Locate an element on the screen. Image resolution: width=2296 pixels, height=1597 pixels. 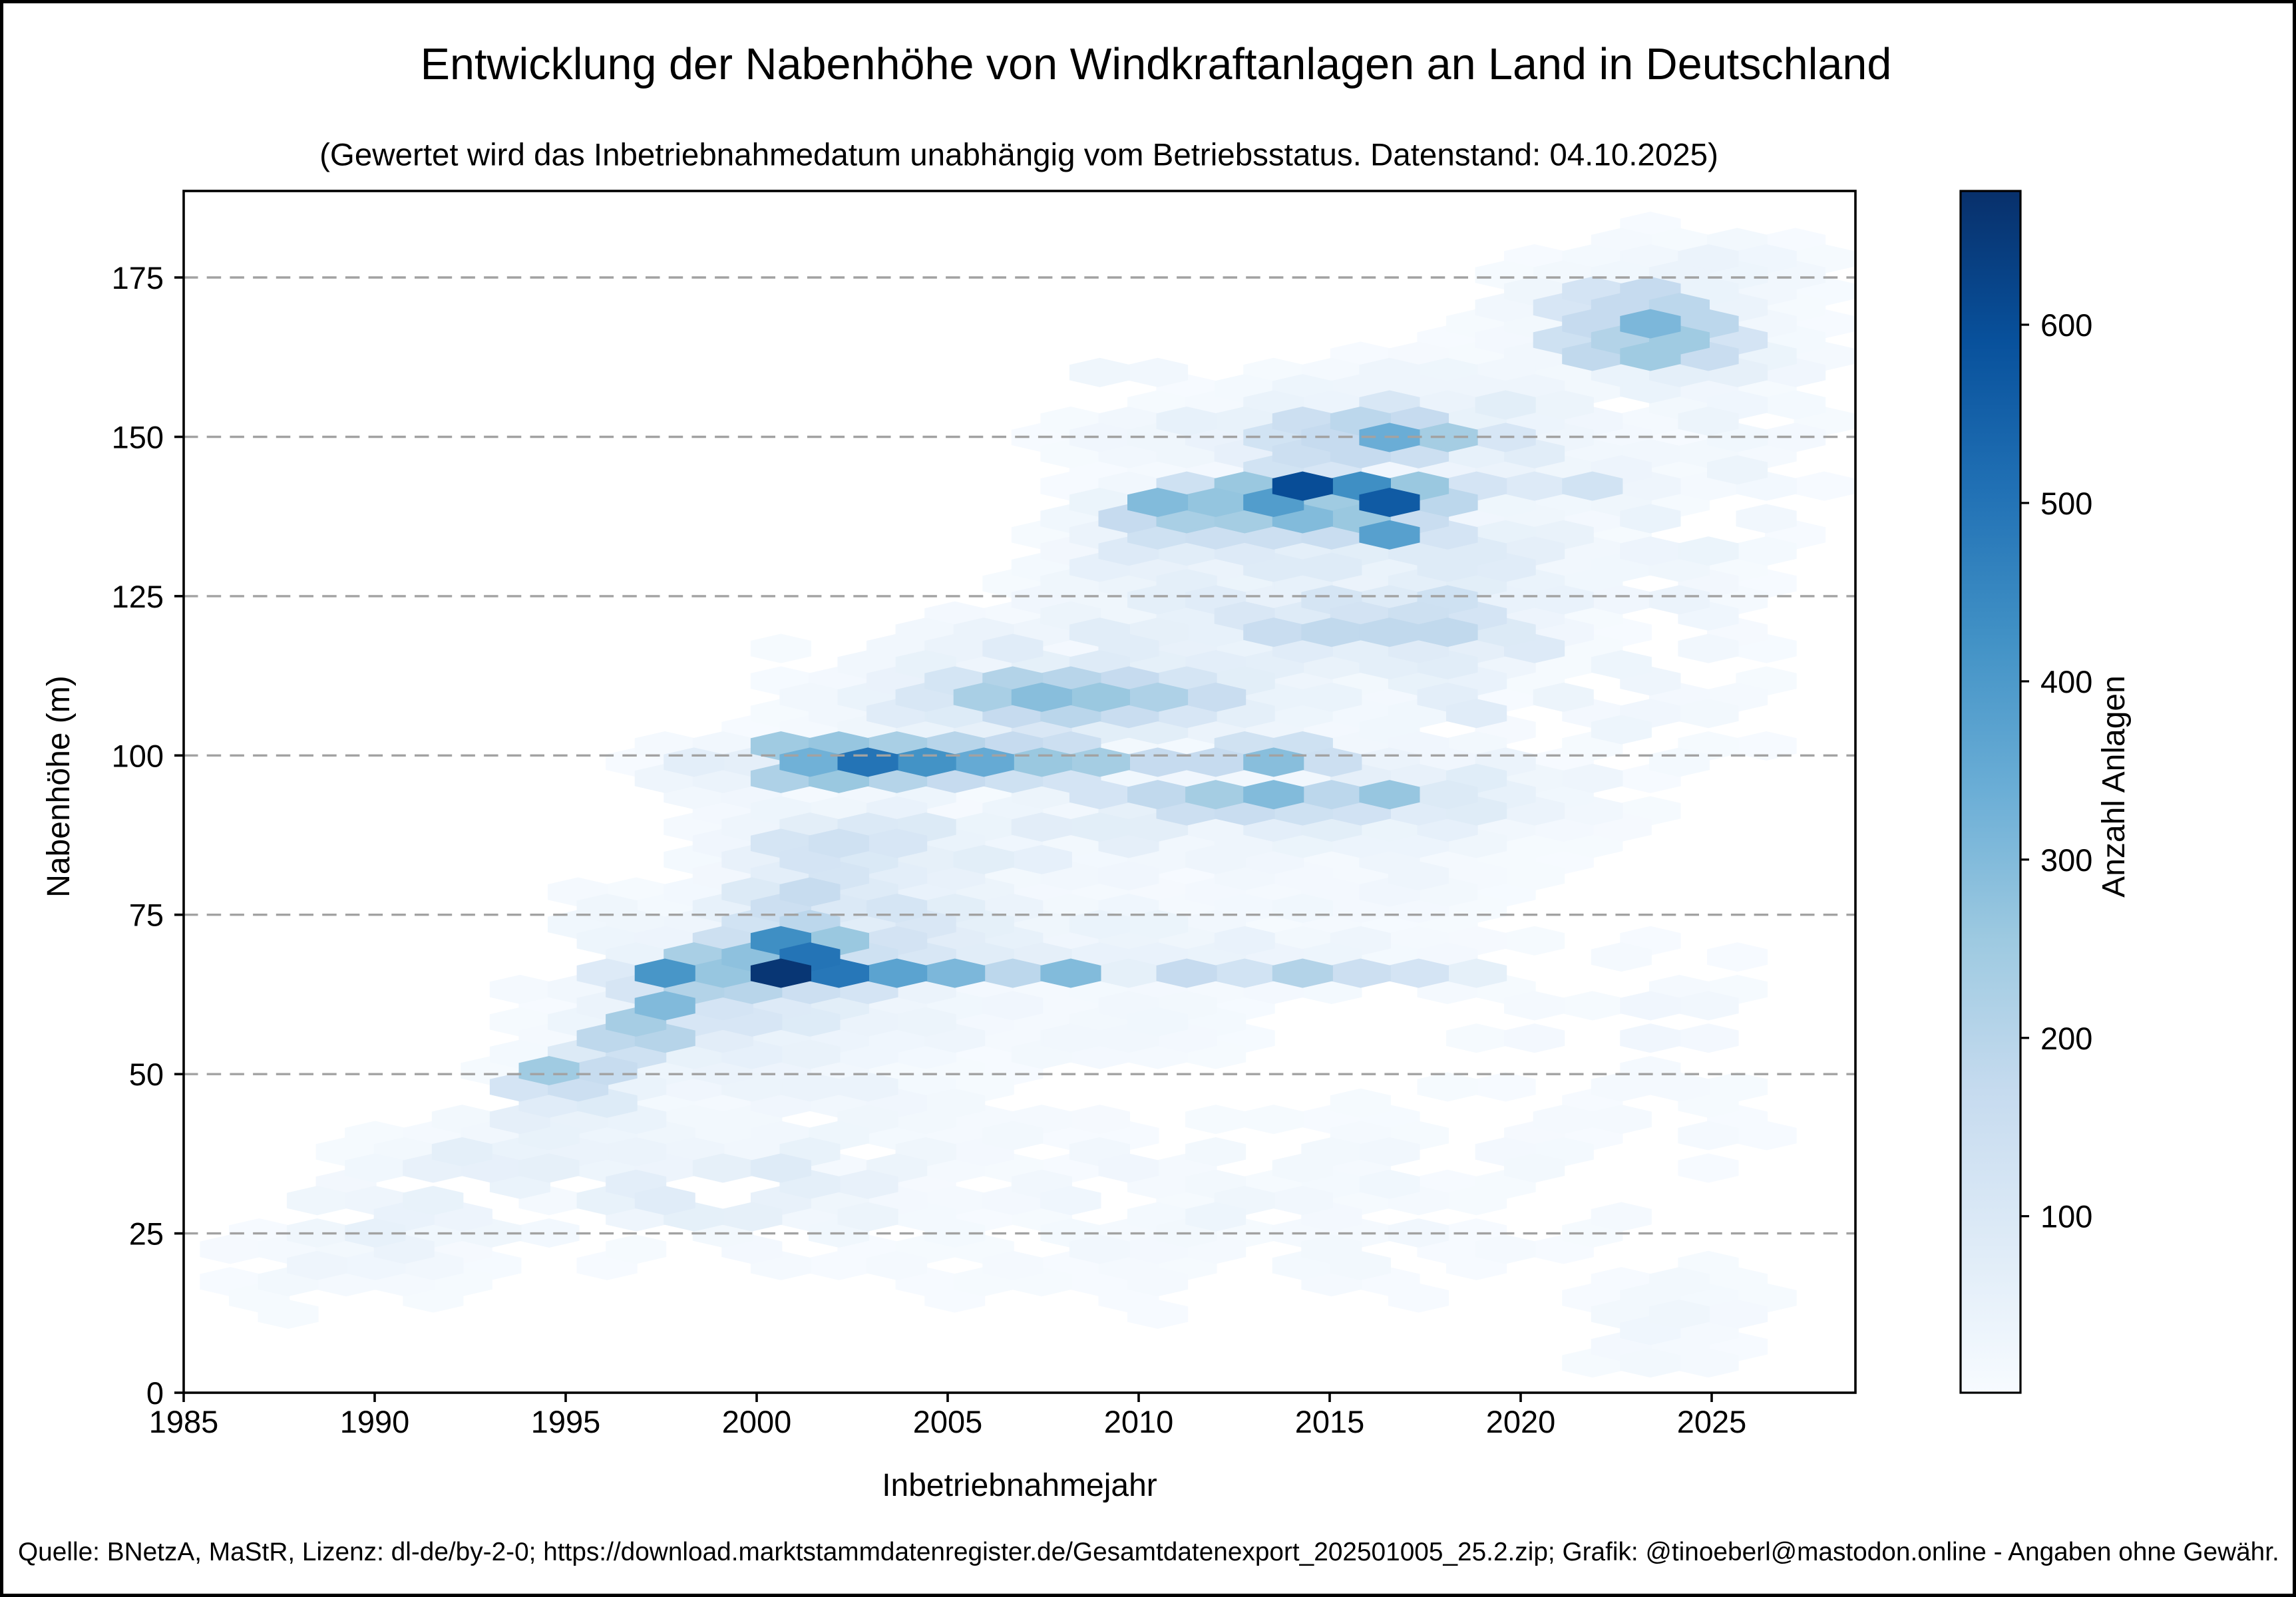
svg-text: Anzahl Anlagen is located at coordinates (2114, 786).